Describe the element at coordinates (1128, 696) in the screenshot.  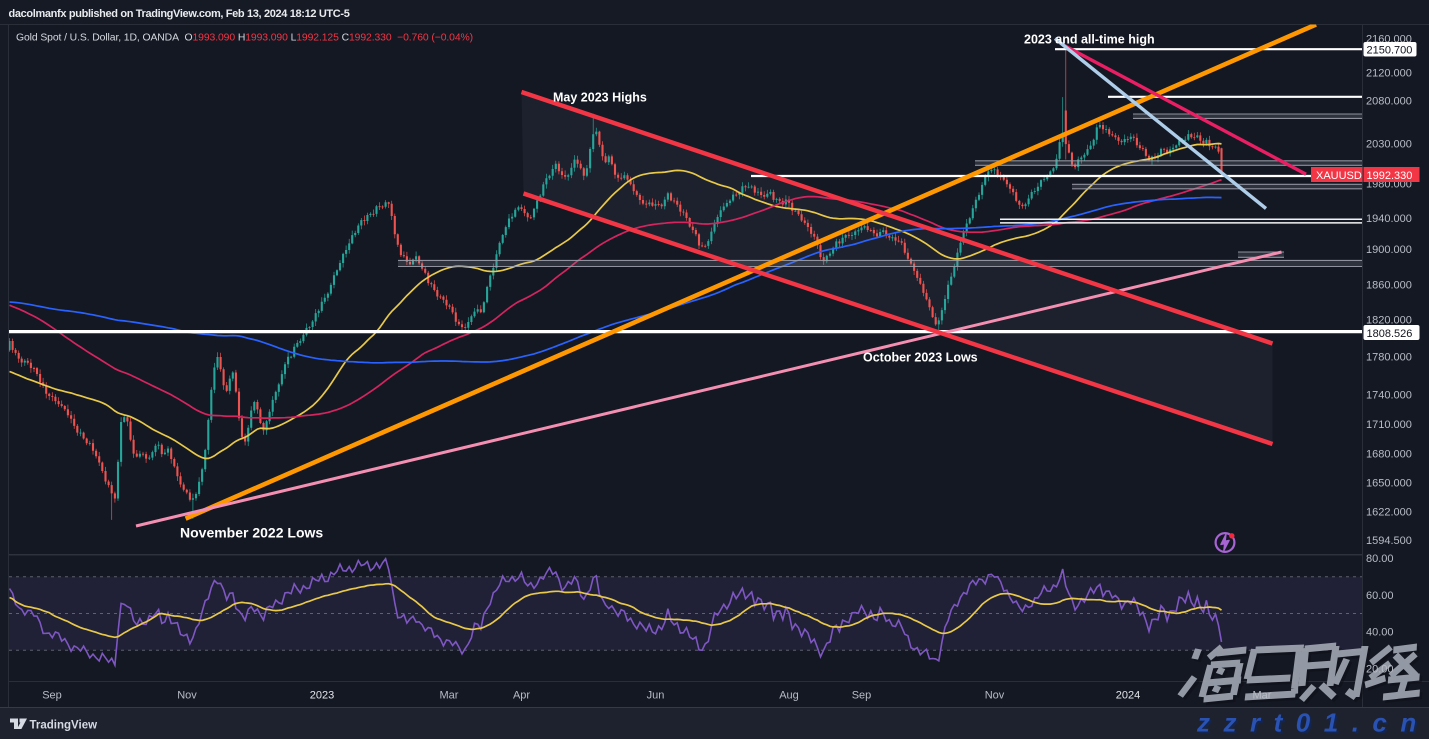
I see `svg-text: 2024` at that location.